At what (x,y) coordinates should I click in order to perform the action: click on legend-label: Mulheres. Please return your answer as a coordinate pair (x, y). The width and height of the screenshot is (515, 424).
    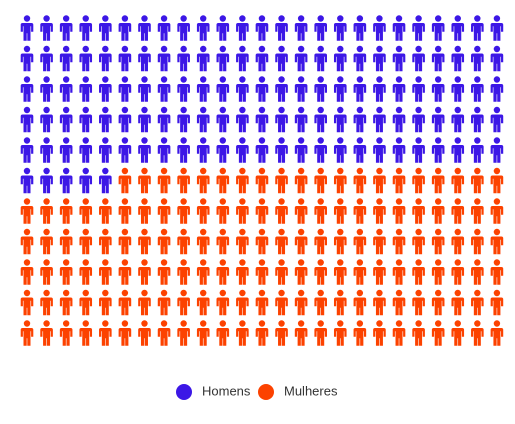
    Looking at the image, I should click on (311, 390).